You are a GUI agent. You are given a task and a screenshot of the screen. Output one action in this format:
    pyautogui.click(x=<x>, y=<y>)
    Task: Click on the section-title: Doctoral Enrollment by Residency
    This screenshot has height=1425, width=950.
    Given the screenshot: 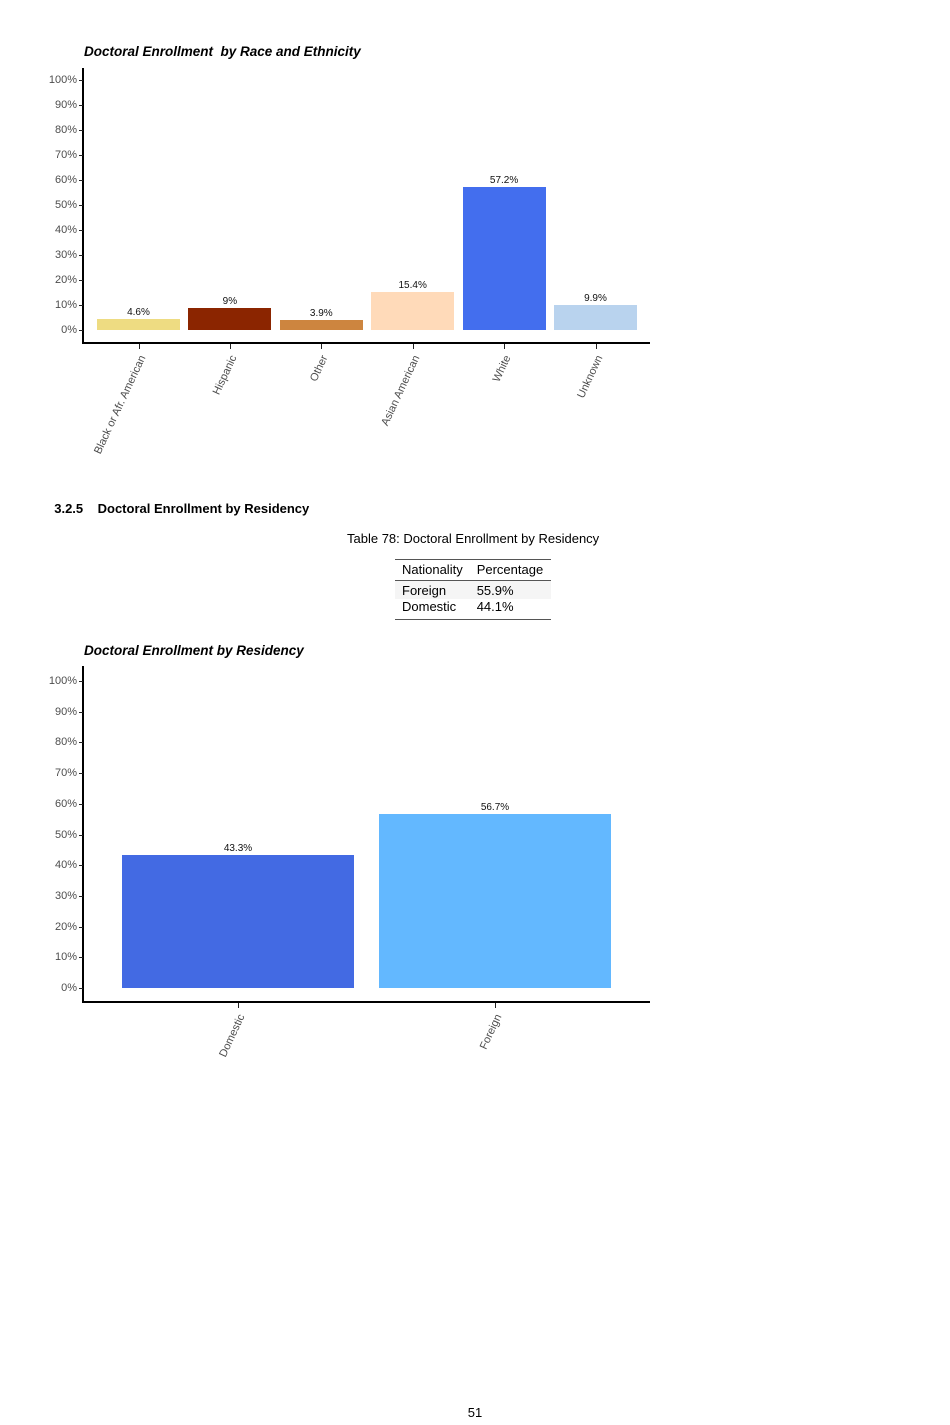 What is the action you would take?
    pyautogui.click(x=203, y=508)
    